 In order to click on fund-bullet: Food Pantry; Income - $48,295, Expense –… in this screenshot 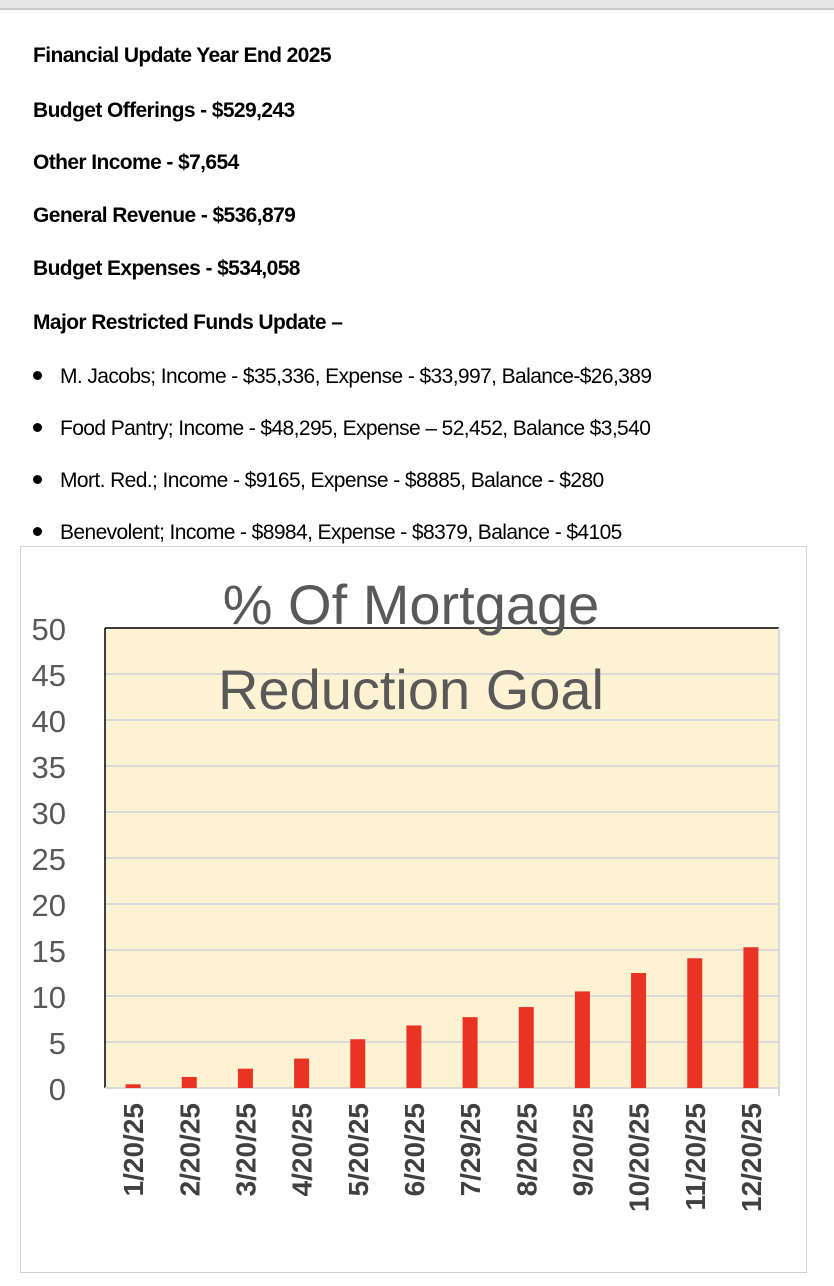, I will do `click(342, 429)`.